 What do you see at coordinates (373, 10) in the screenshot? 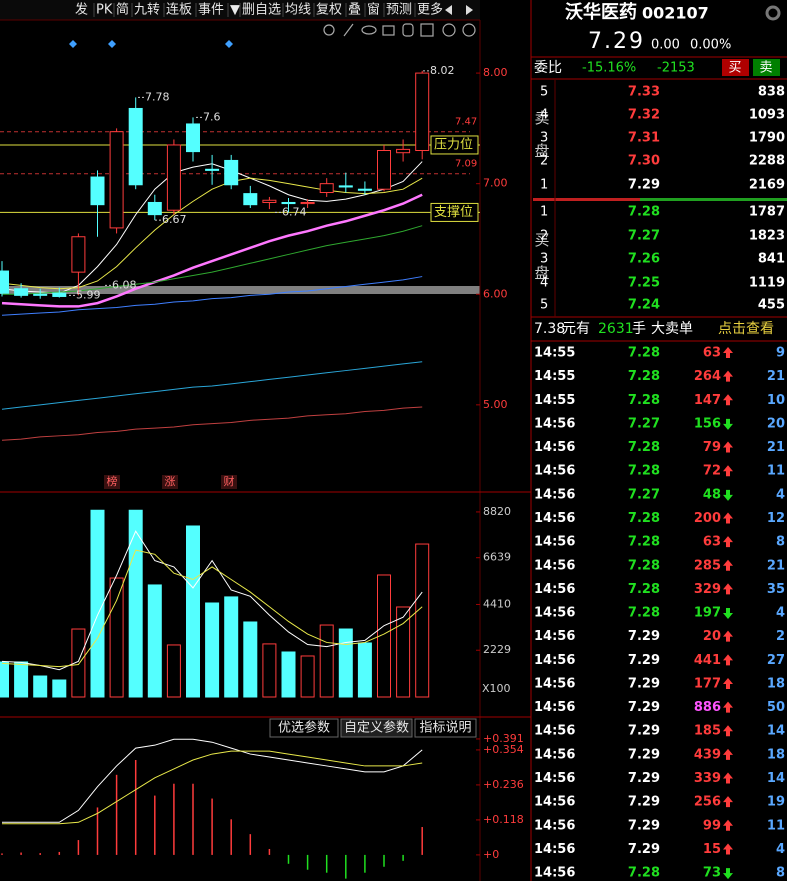
I see `toolbar-button: 窗` at bounding box center [373, 10].